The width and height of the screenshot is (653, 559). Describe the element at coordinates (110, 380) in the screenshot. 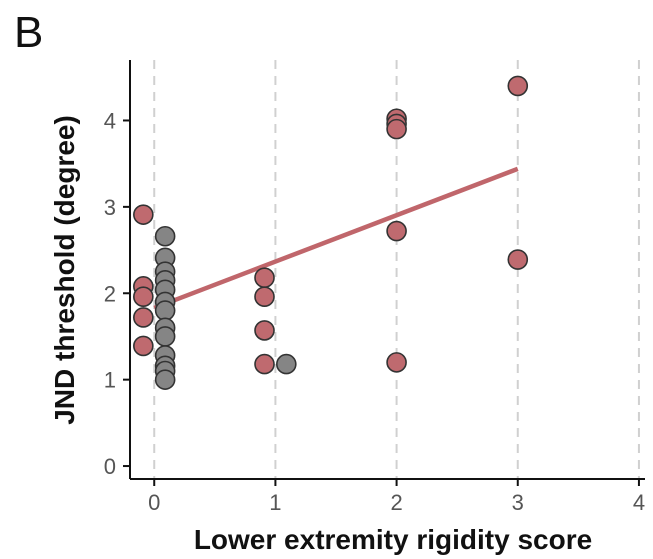

I see `y-tick-label: 1` at that location.